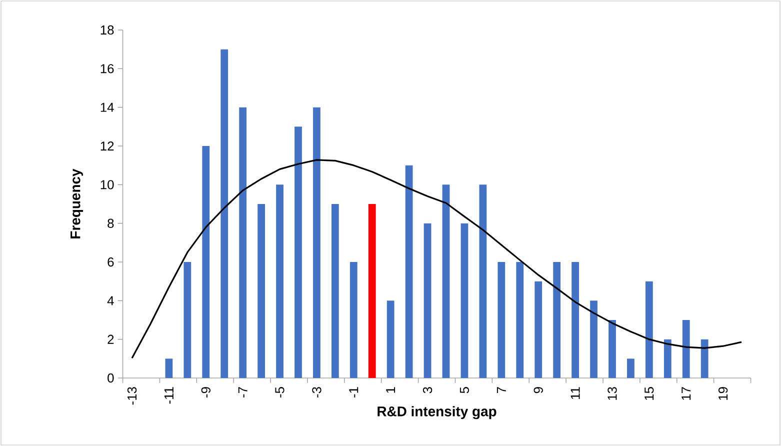 This screenshot has height=446, width=781. What do you see at coordinates (205, 392) in the screenshot?
I see `x-tick-label: -9` at bounding box center [205, 392].